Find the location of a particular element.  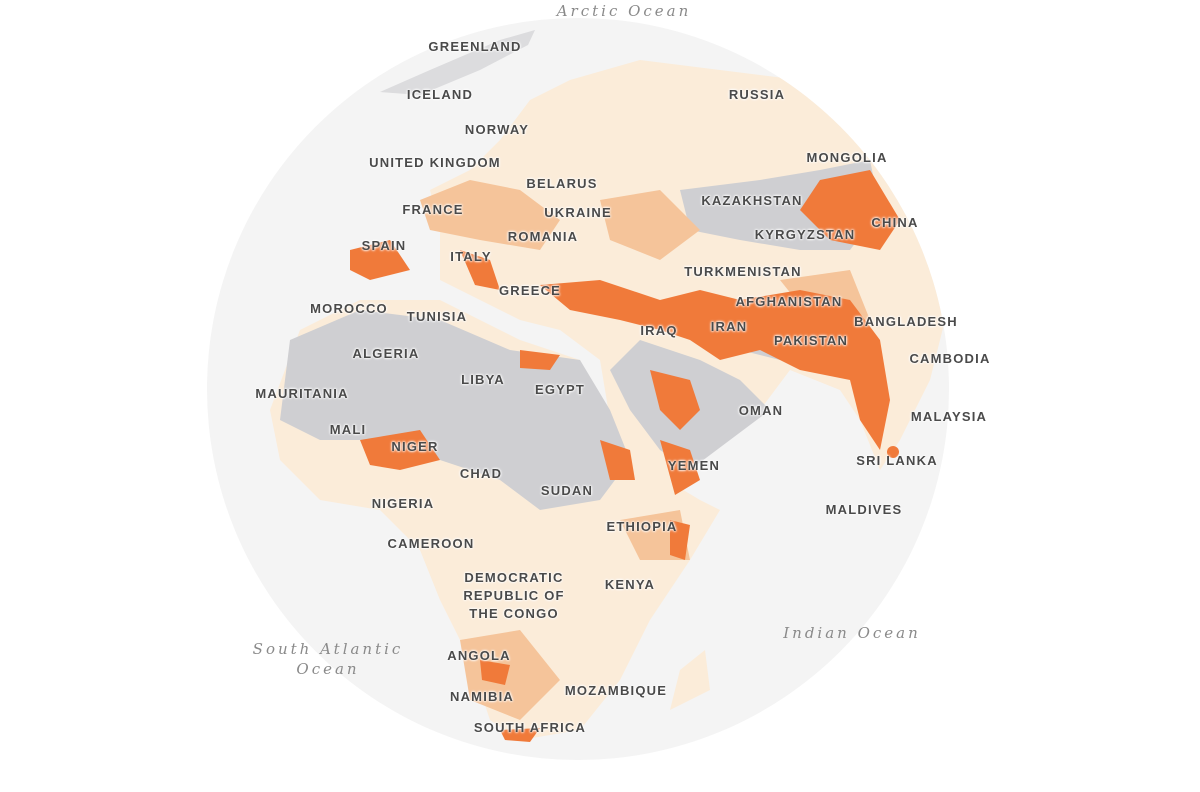

country-label: AFGHANISTAN is located at coordinates (789, 301).